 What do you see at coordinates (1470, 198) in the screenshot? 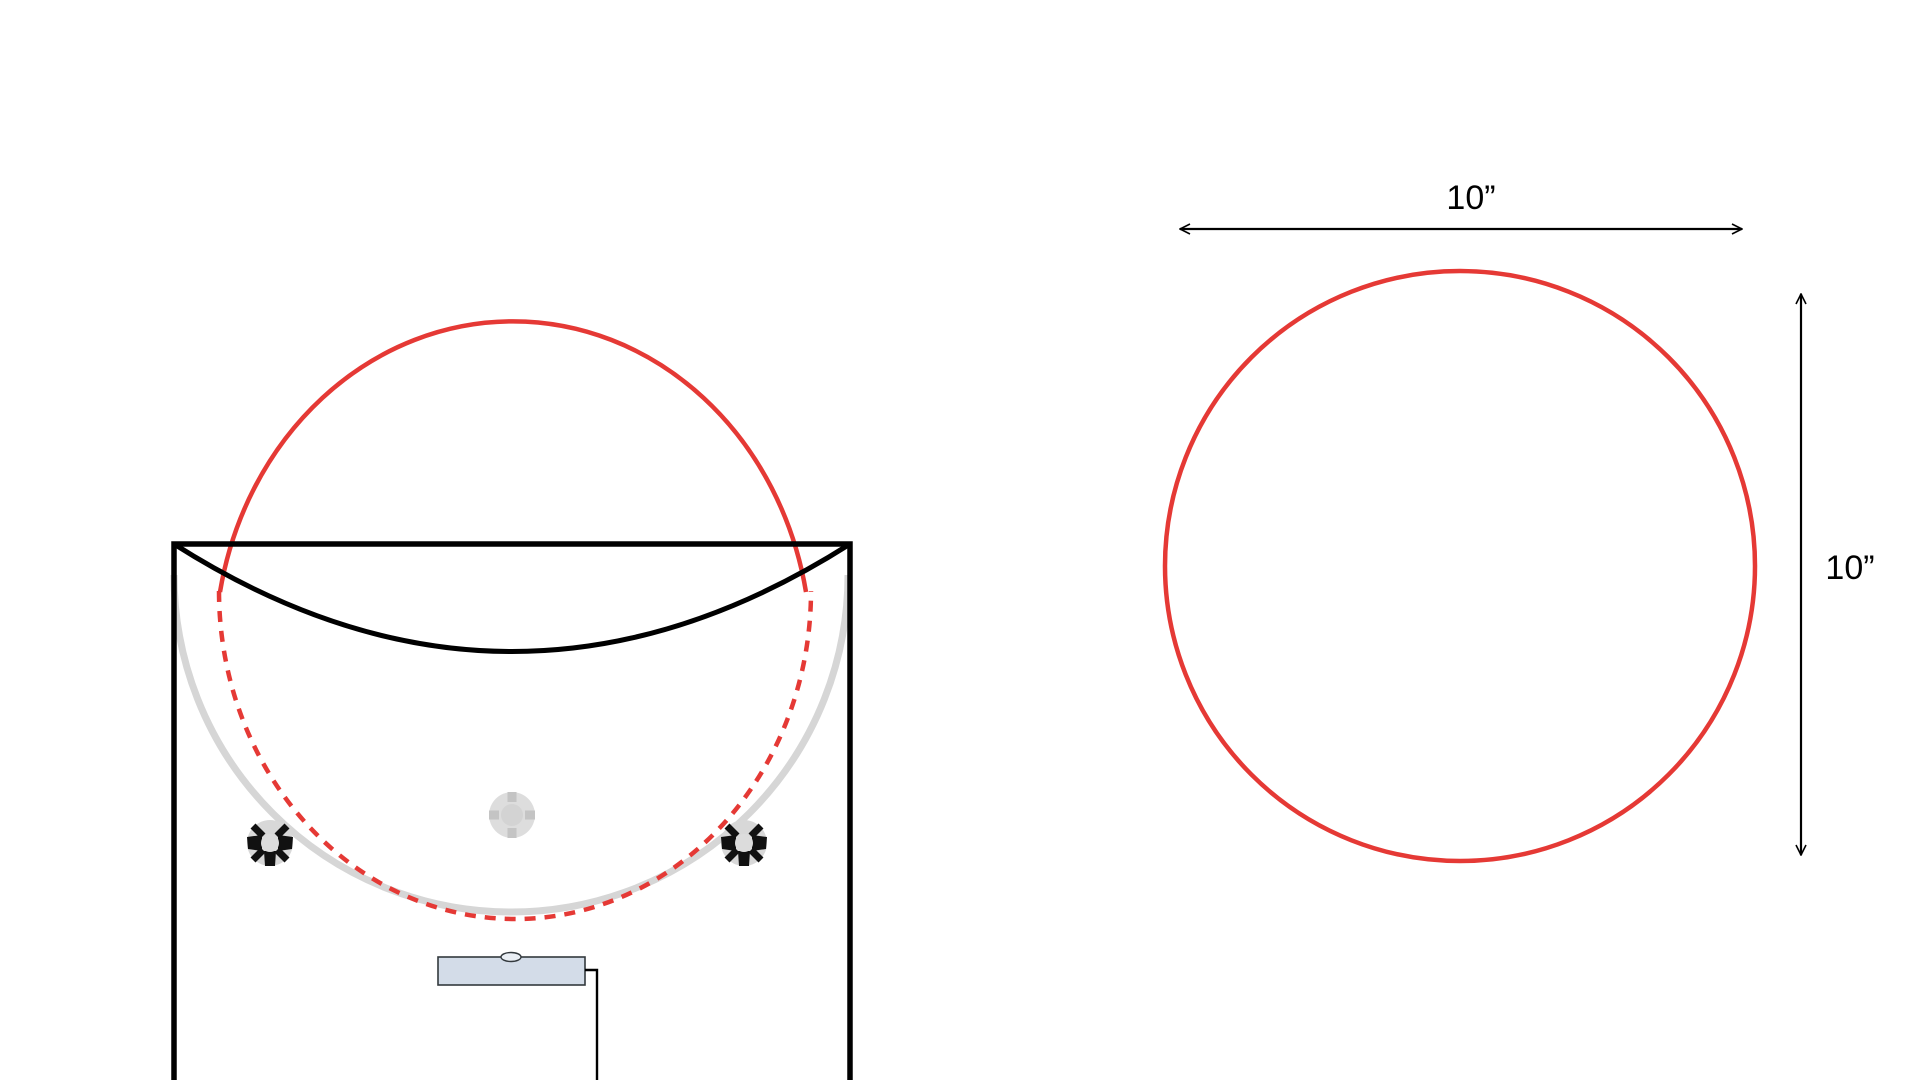
I see `width-label: 10”` at bounding box center [1470, 198].